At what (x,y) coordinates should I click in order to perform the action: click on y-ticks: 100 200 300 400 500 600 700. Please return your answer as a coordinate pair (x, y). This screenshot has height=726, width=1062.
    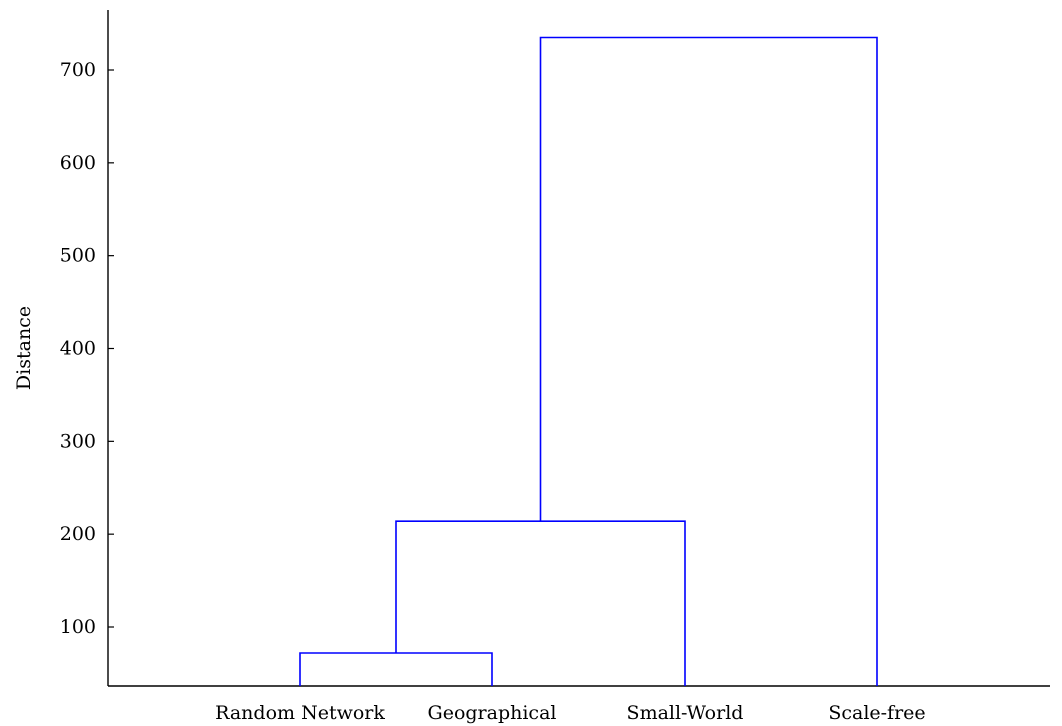
    Looking at the image, I should click on (87, 348).